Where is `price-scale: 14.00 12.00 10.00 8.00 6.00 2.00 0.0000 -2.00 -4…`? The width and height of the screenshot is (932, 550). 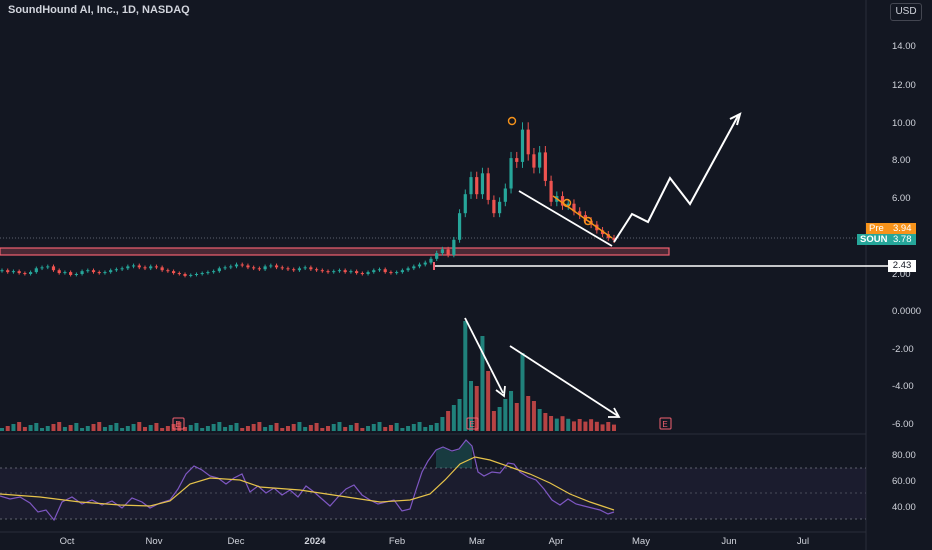 price-scale: 14.00 12.00 10.00 8.00 6.00 2.00 0.0000 -2.00 -4… is located at coordinates (906, 277).